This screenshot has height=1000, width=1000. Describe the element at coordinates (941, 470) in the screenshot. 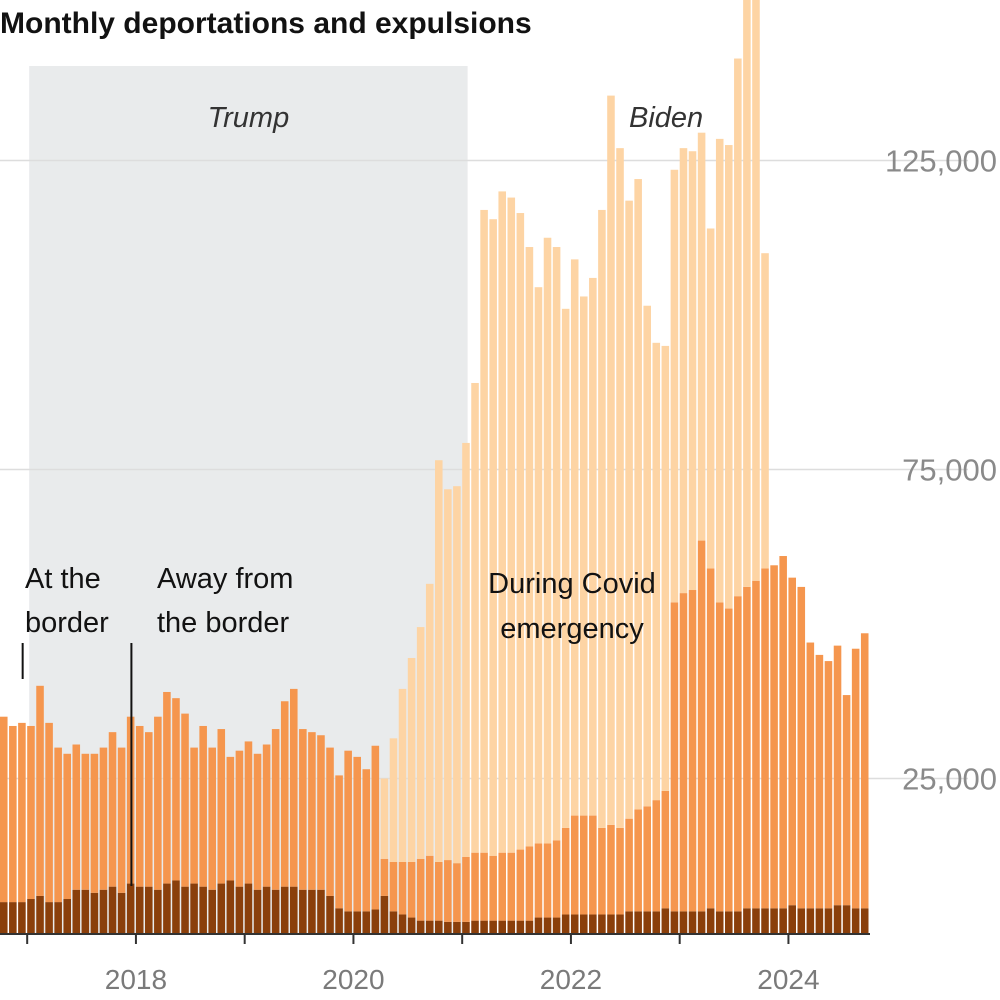

I see `y-tick-labels: 25,000 75,000 125,000` at that location.